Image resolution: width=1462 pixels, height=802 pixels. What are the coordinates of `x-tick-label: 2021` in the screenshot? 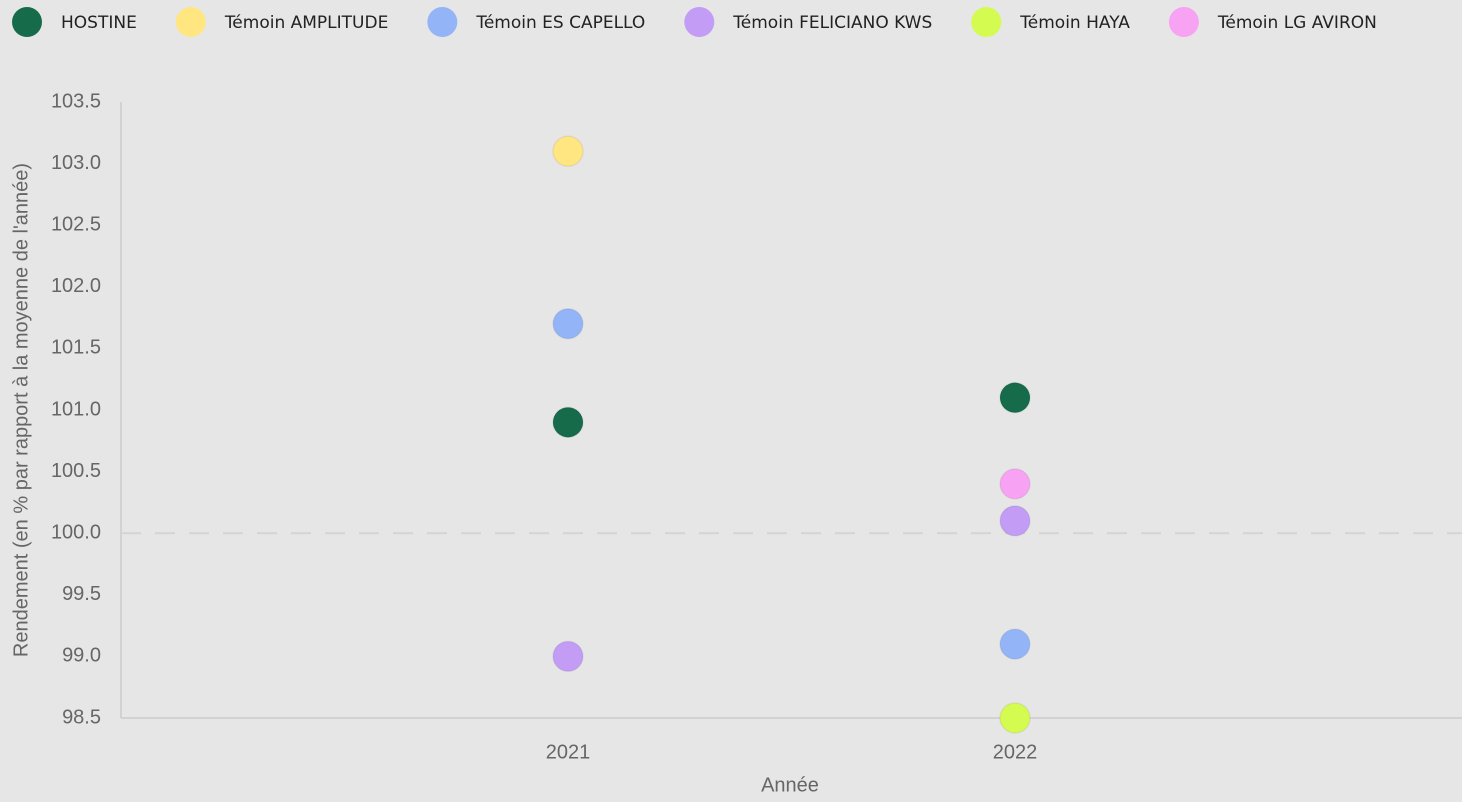 It's located at (568, 752).